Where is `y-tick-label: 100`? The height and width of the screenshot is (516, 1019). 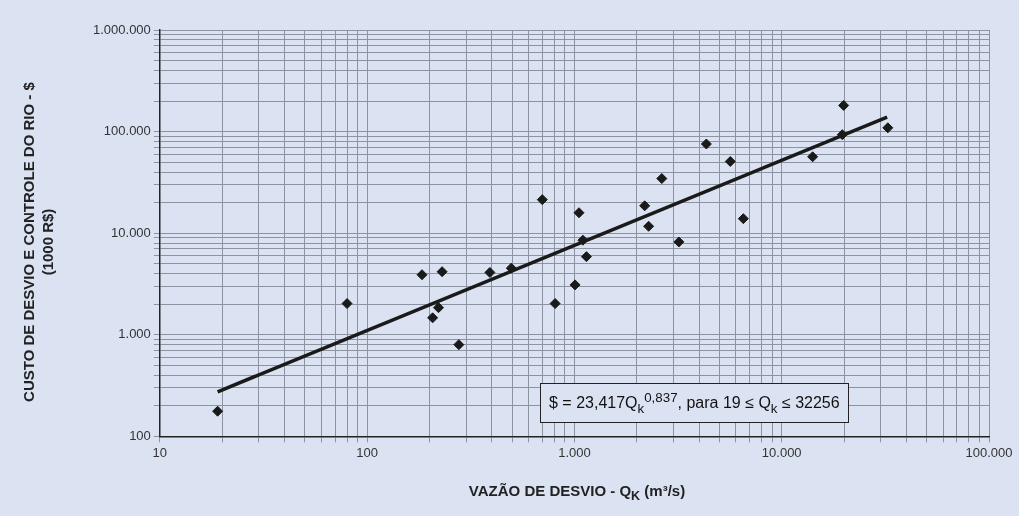
y-tick-label: 100 is located at coordinates (140, 435).